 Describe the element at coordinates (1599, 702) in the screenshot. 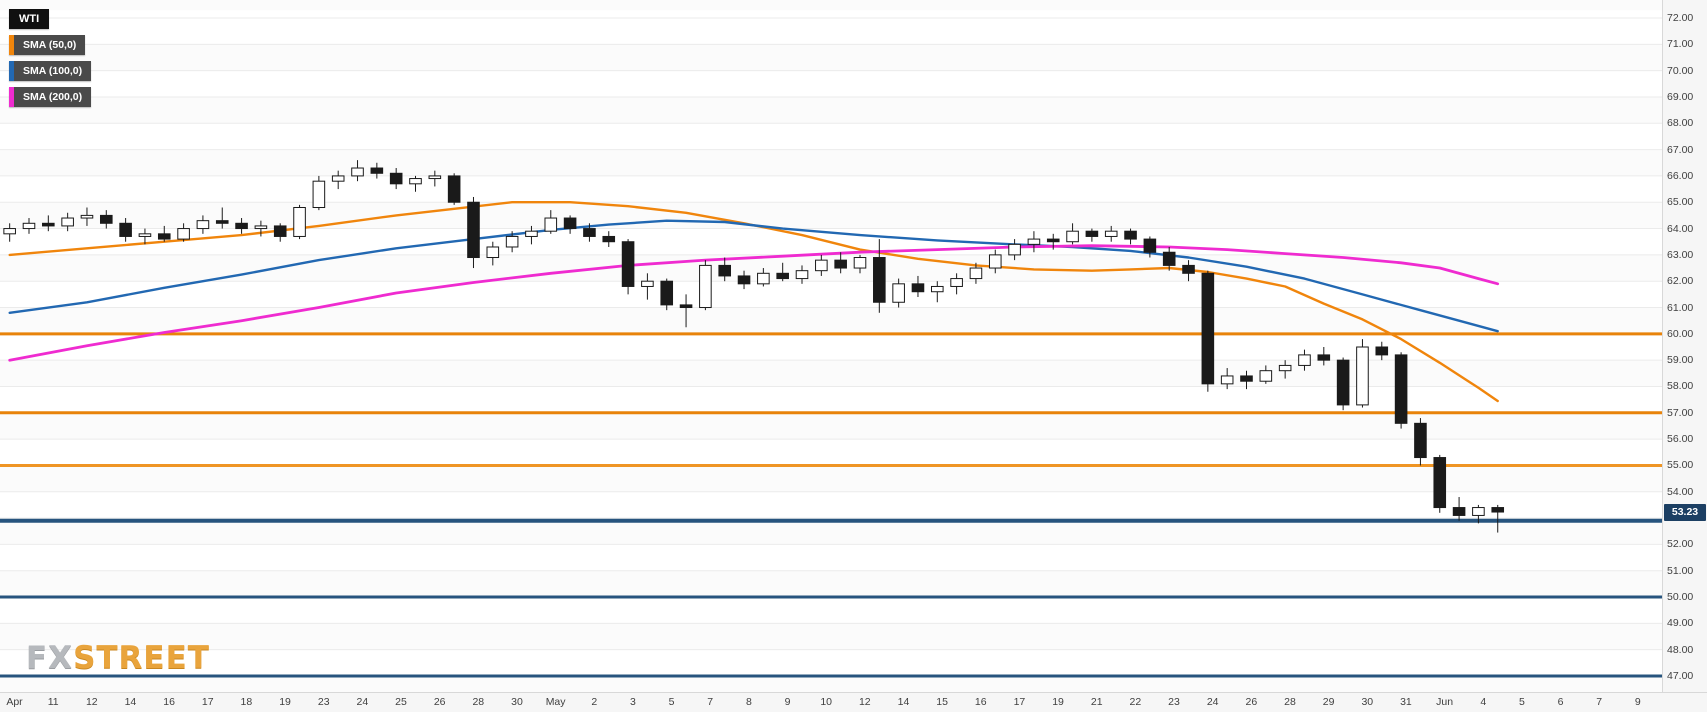

I see `x-axis-tick-label: 7` at that location.